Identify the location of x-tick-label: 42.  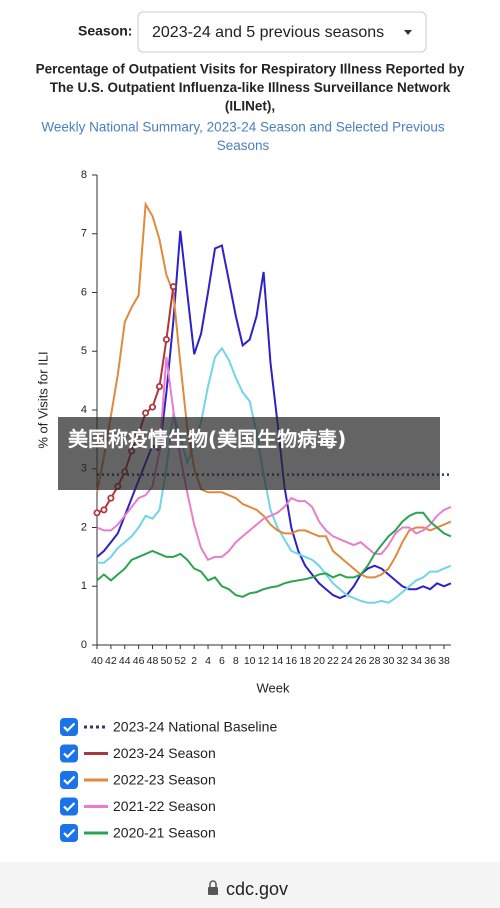
(111, 661).